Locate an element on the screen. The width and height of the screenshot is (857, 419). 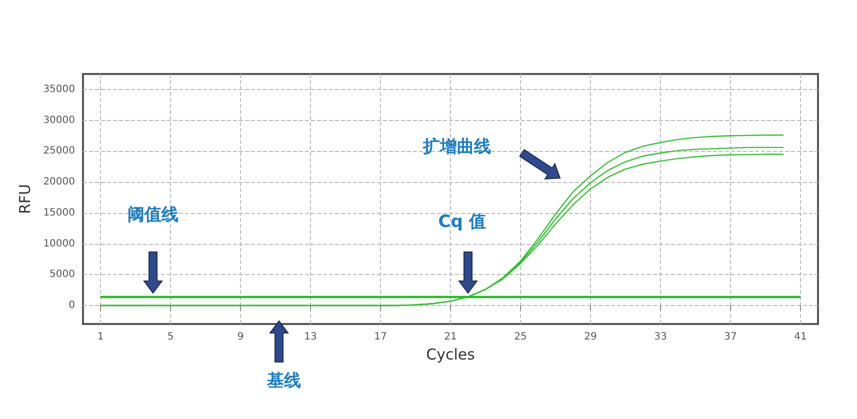
y-tick-label: 35000 is located at coordinates (59, 89).